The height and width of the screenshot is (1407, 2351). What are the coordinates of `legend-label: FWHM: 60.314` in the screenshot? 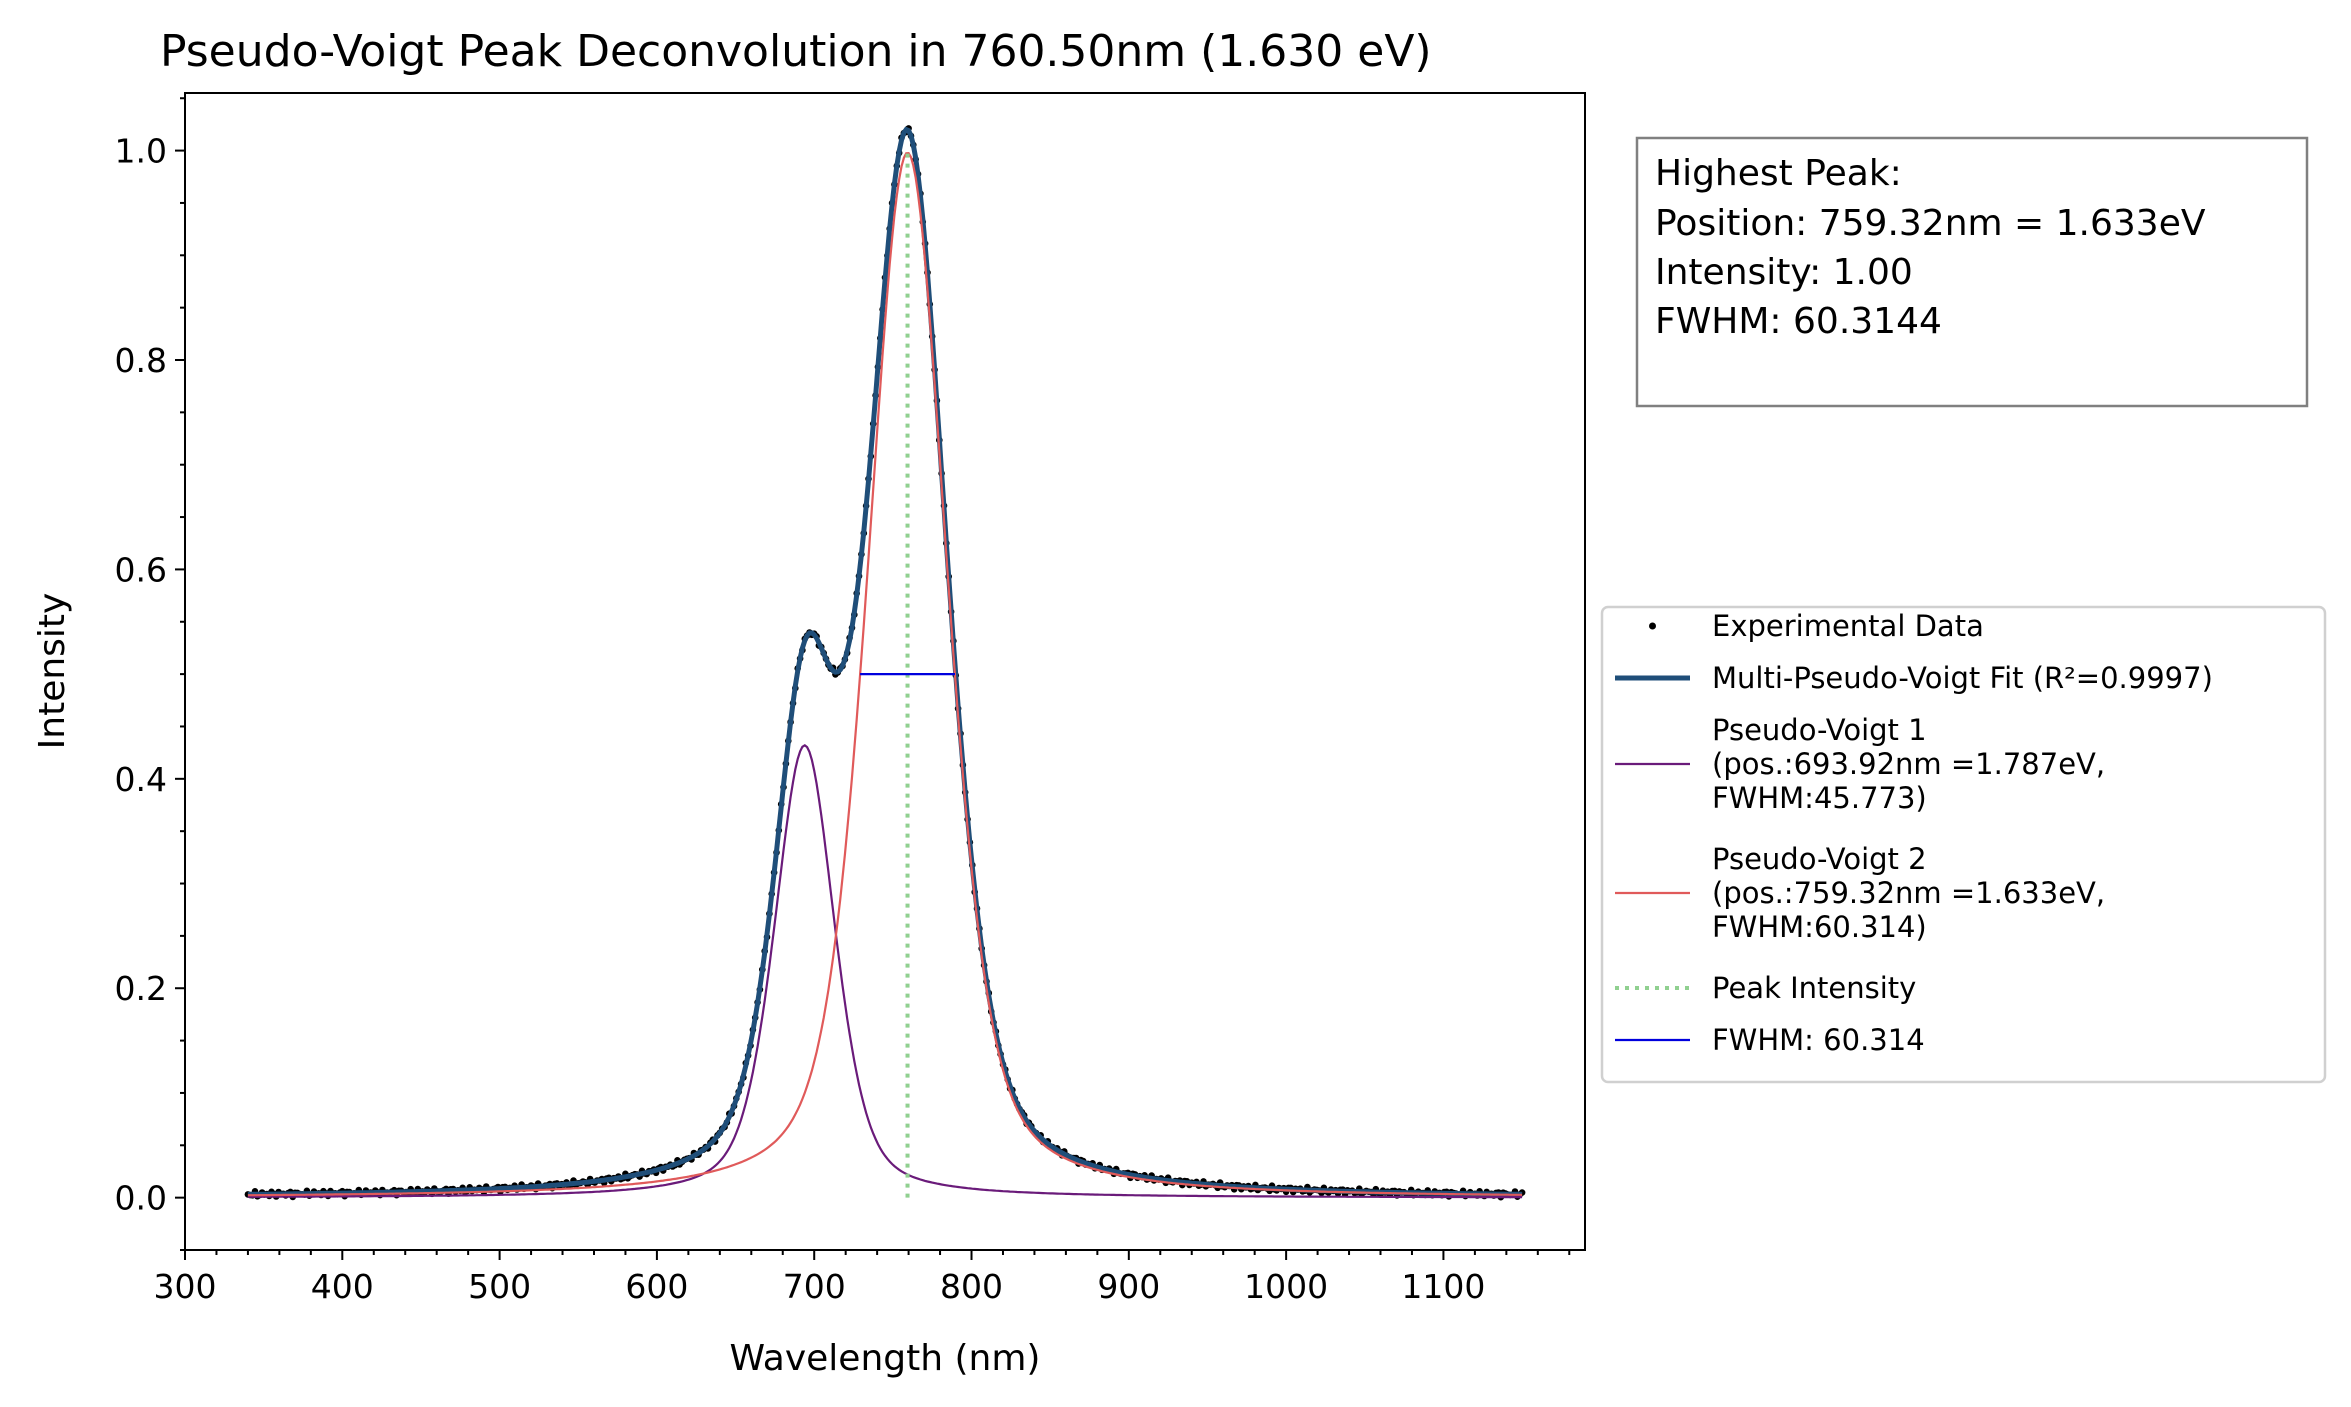 It's located at (1818, 1040).